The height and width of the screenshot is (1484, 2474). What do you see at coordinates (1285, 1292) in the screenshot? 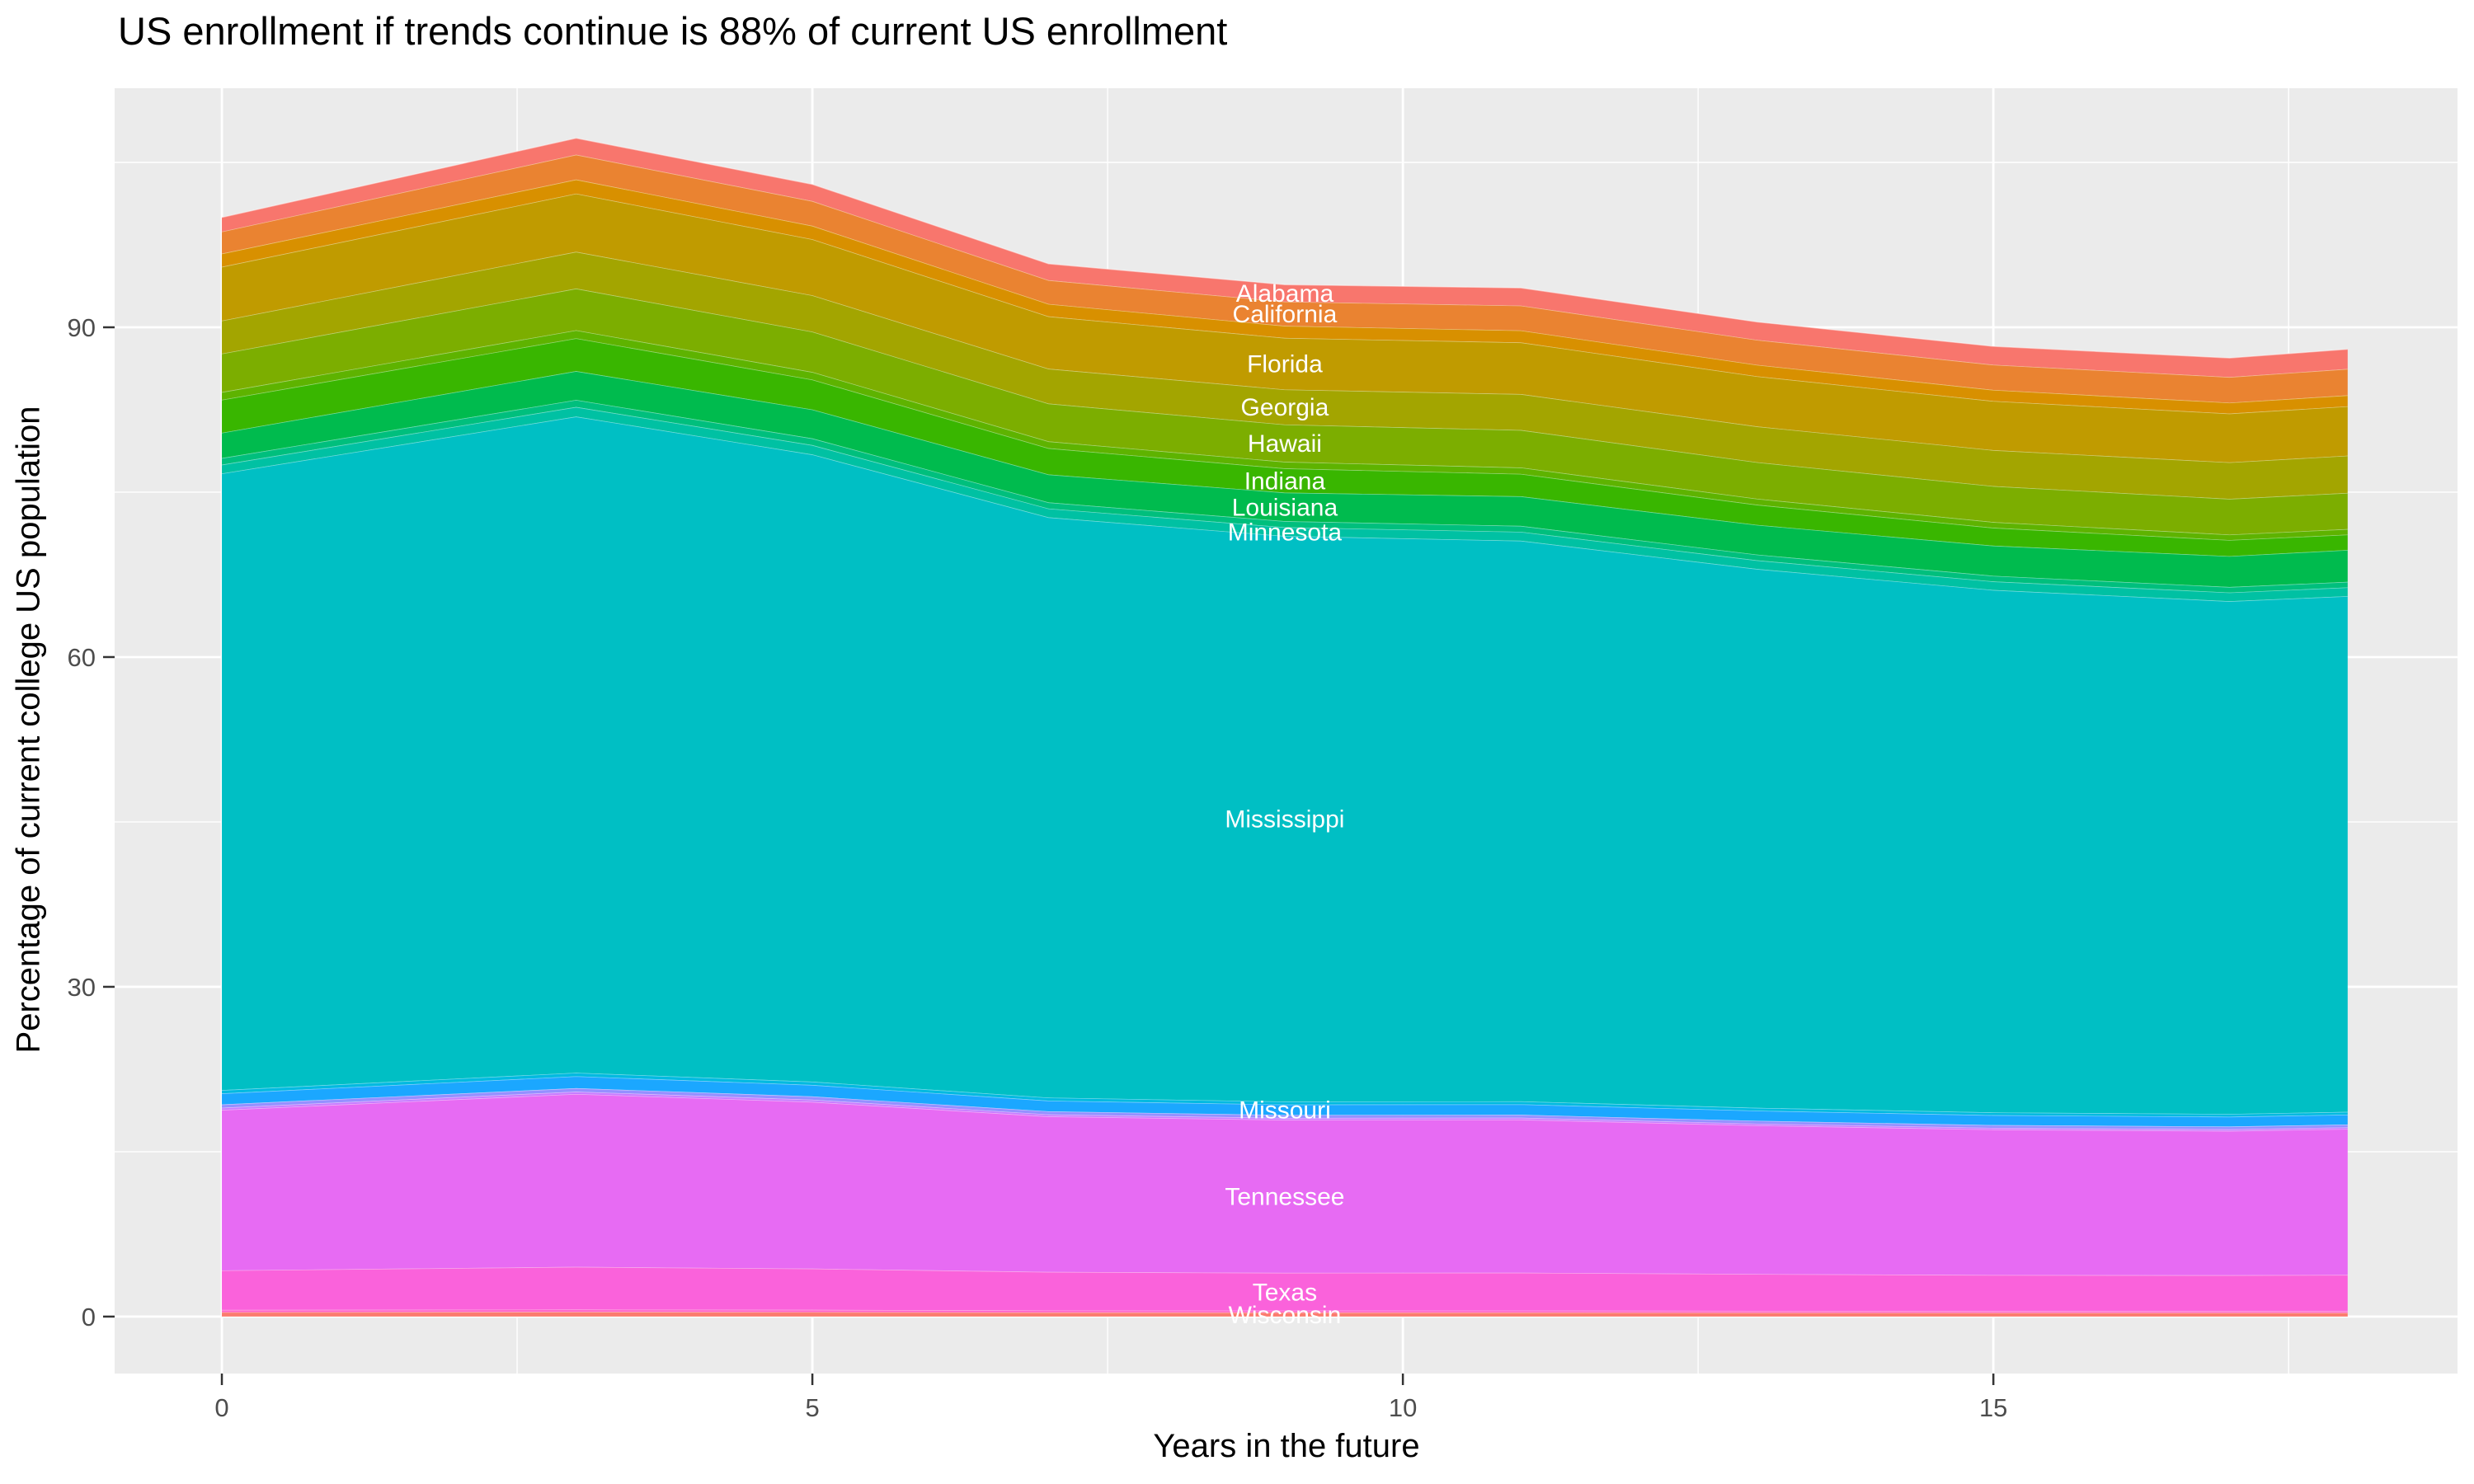
I see `band-label: Texas` at bounding box center [1285, 1292].